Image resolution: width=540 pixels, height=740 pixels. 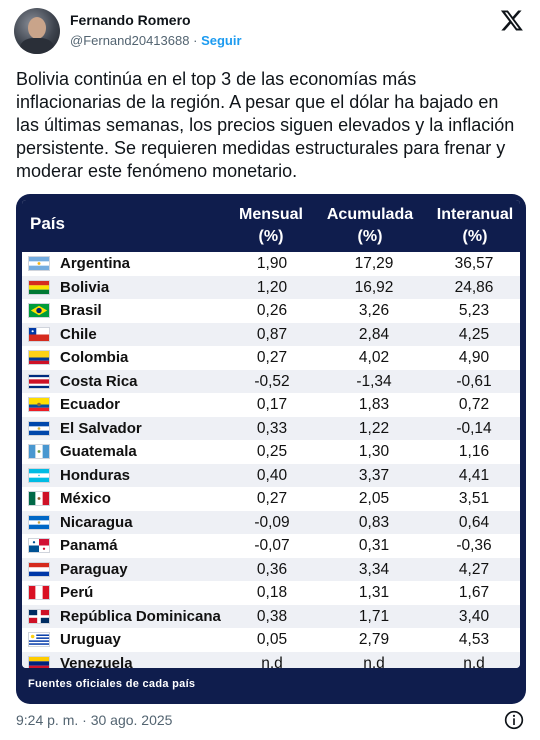 I want to click on argentina-flag-icon, so click(x=39, y=263).